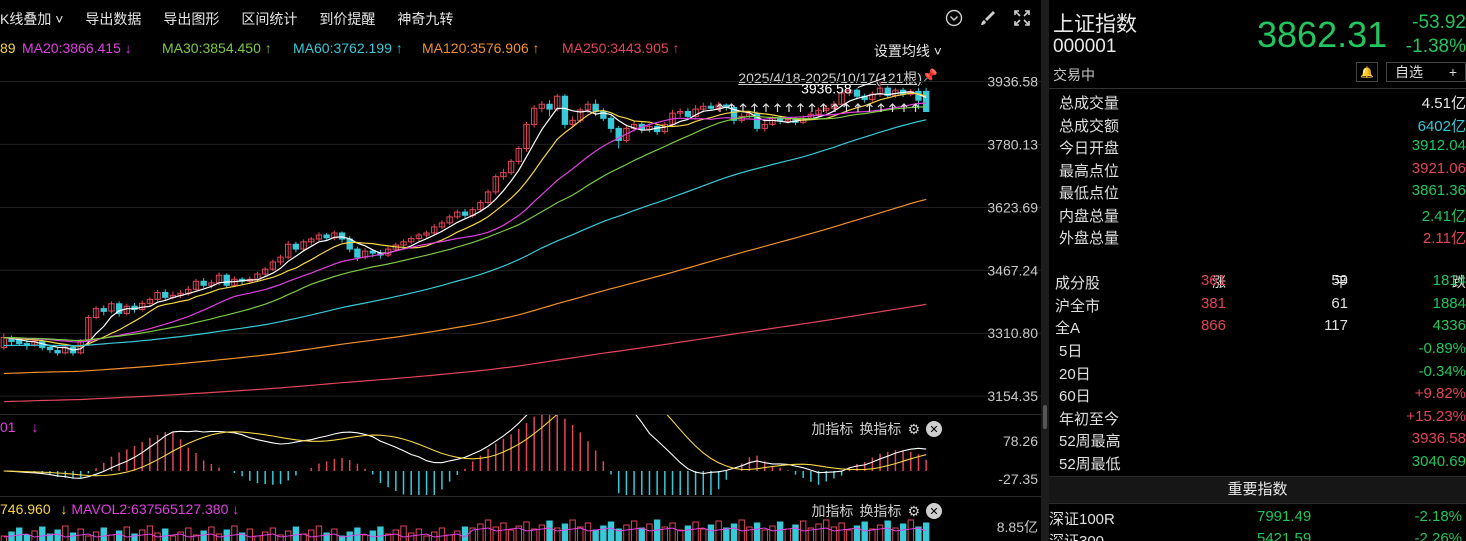 This screenshot has width=1466, height=541. What do you see at coordinates (31, 19) in the screenshot?
I see `kline-overlay-button: K线叠加 ˅` at bounding box center [31, 19].